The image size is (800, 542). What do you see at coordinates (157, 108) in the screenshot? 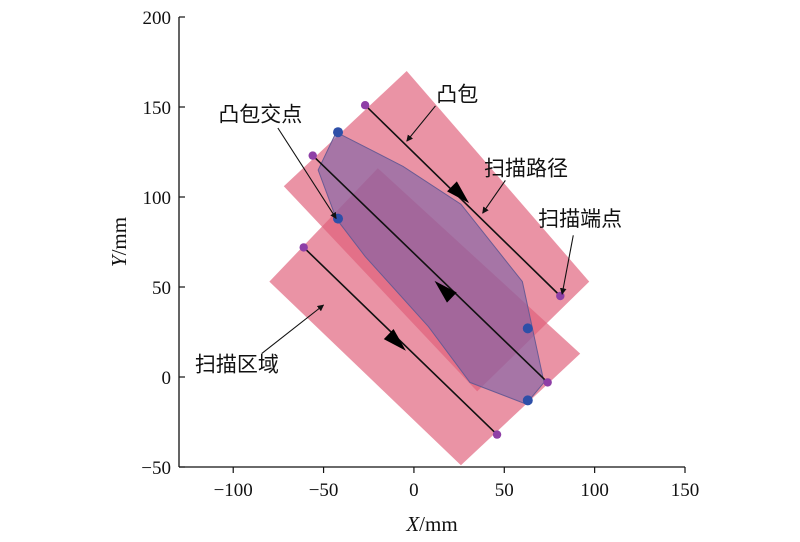
I see `y-tick-label: 150` at bounding box center [157, 108].